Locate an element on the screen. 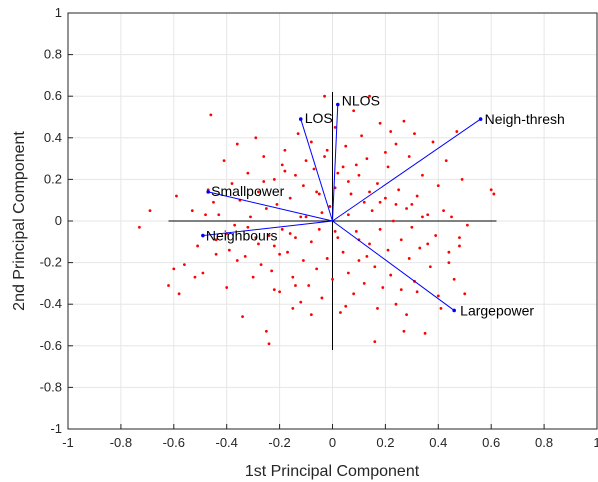 This screenshot has height=482, width=598. vector-neigh-thresh-line is located at coordinates (406, 170).